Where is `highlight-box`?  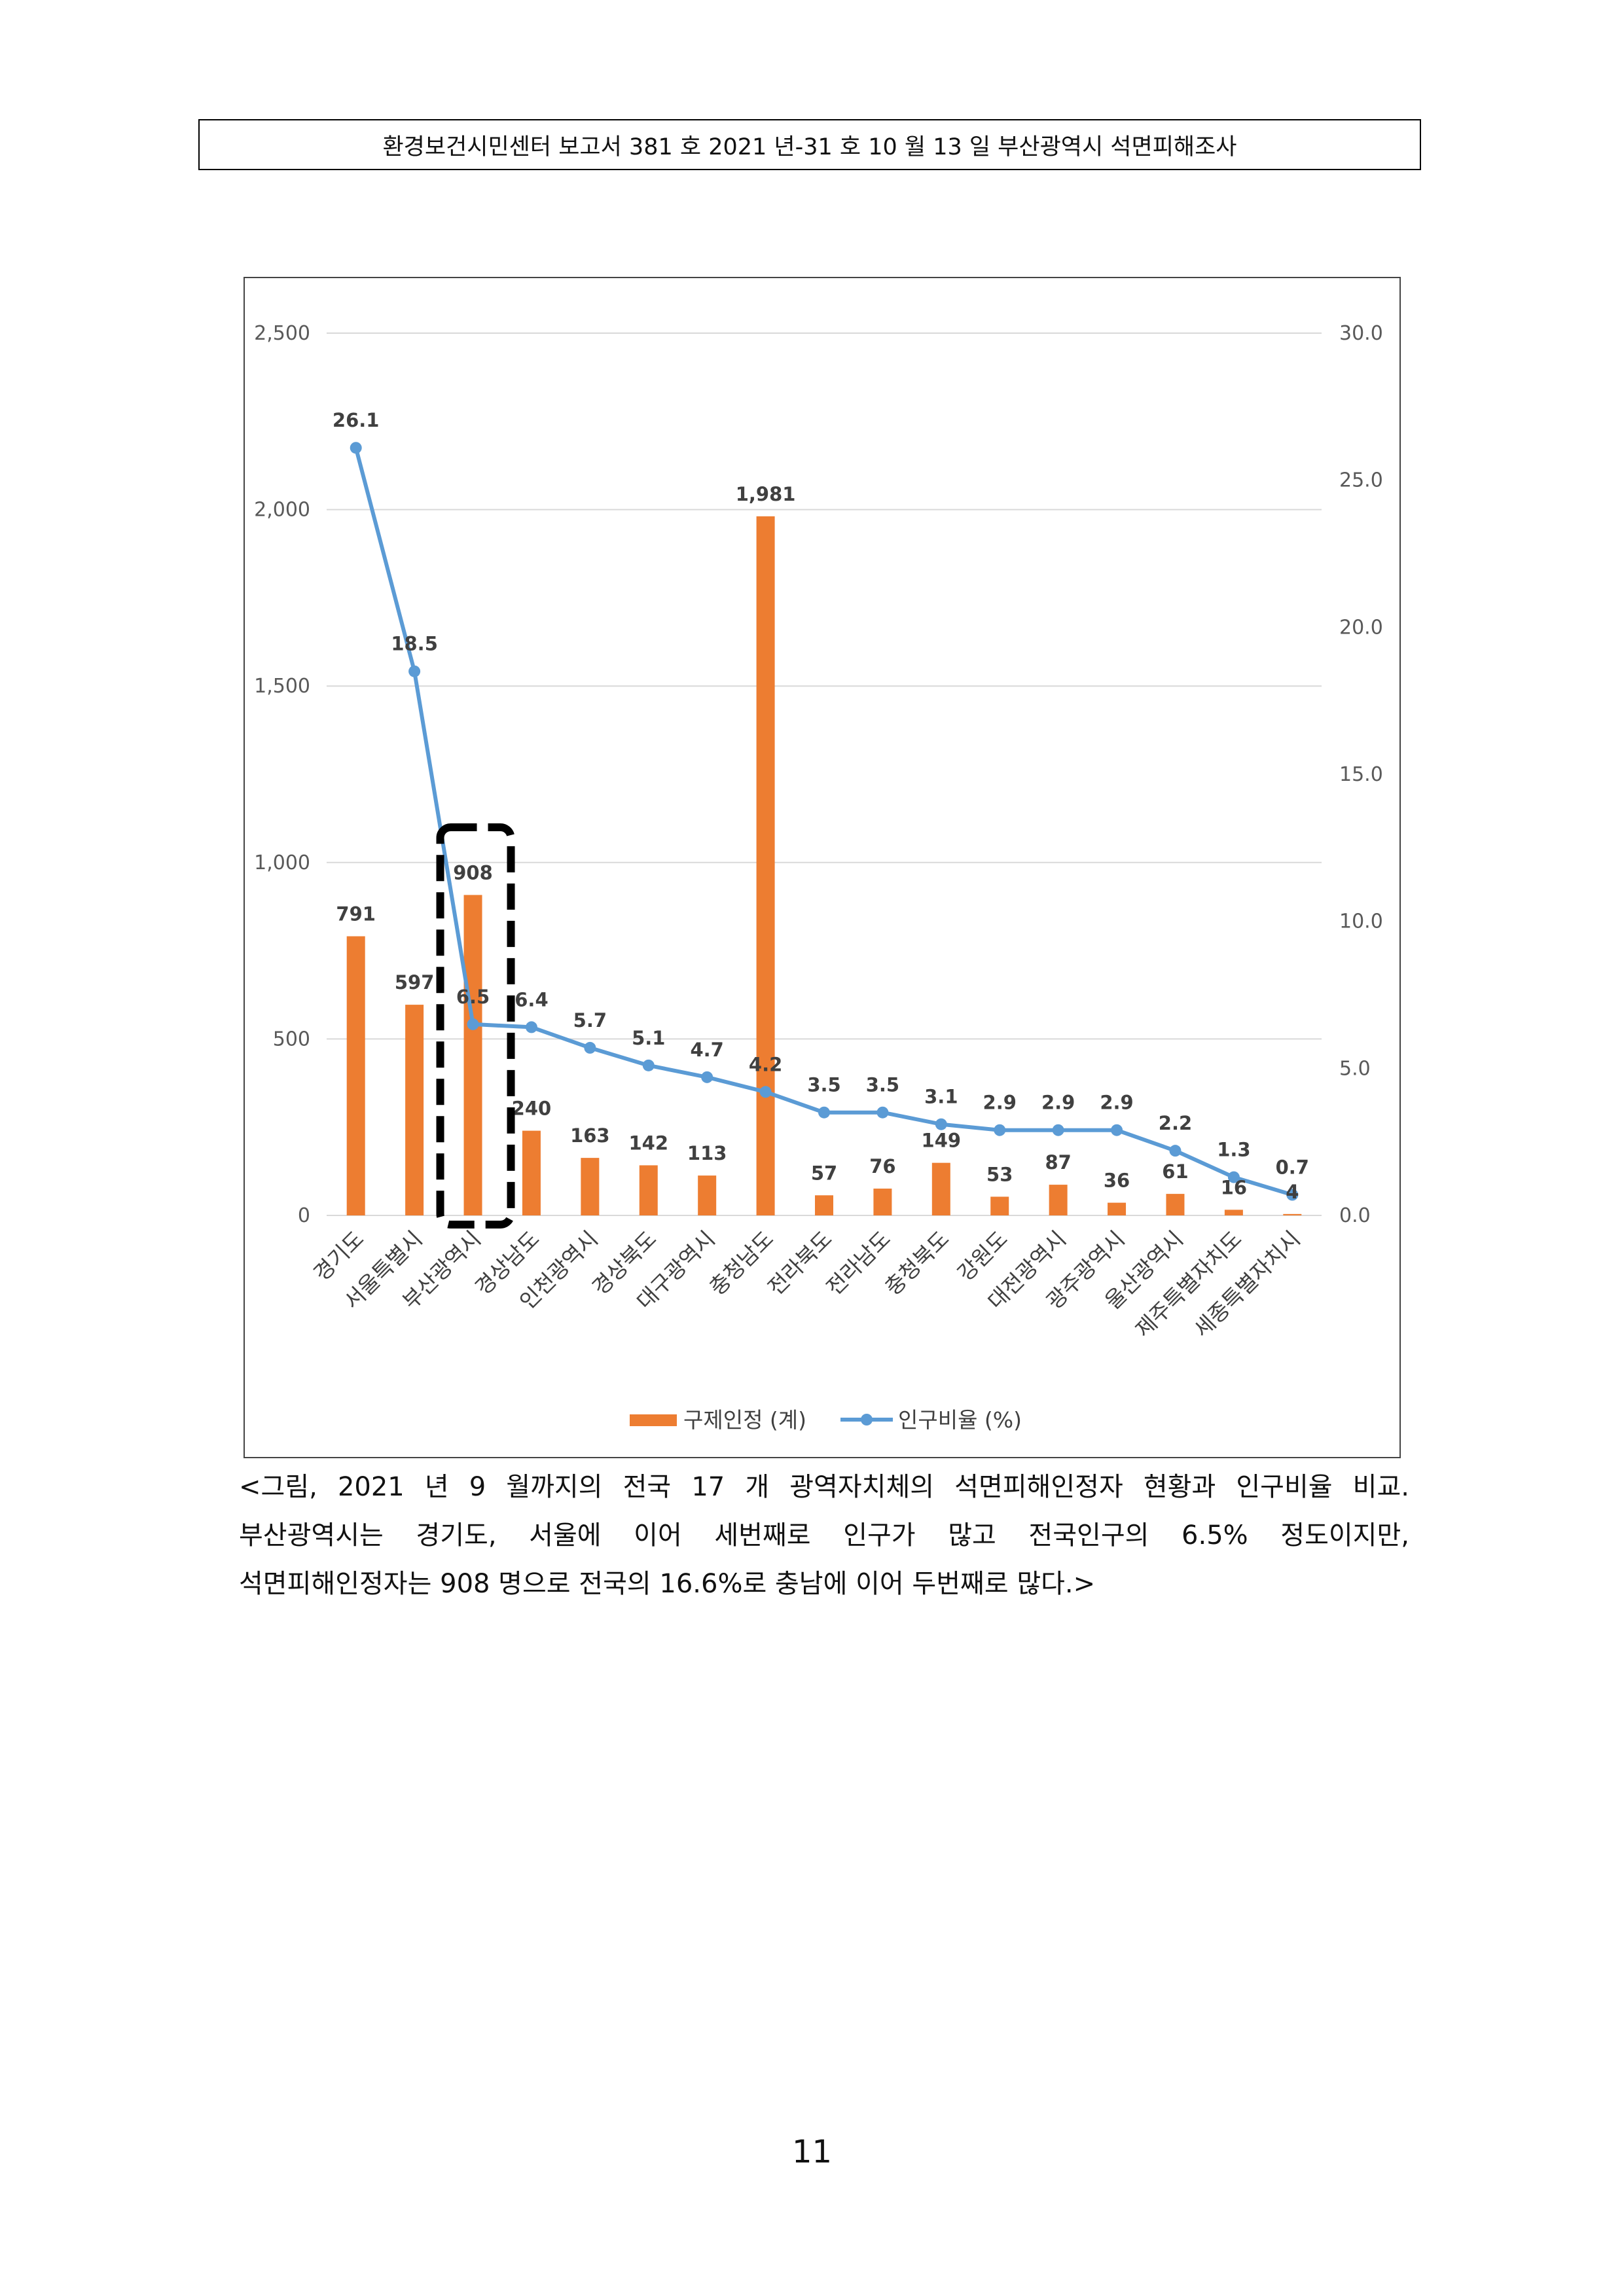
highlight-box is located at coordinates (475, 1026).